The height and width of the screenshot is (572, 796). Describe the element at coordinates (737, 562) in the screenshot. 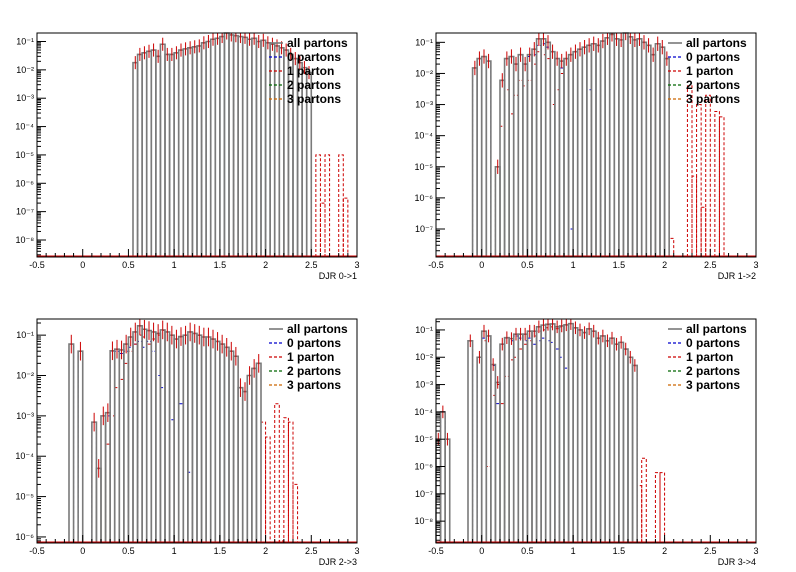

I see `x-axis-title: DJR 3->4` at that location.